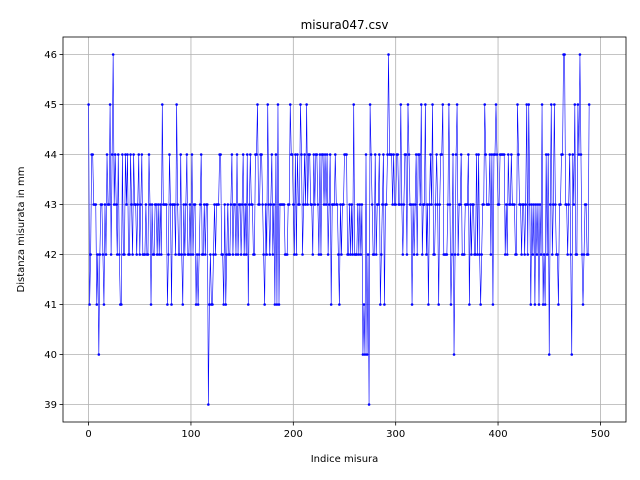 The height and width of the screenshot is (480, 640). Describe the element at coordinates (50, 305) in the screenshot. I see `y-tick-label: 41` at that location.